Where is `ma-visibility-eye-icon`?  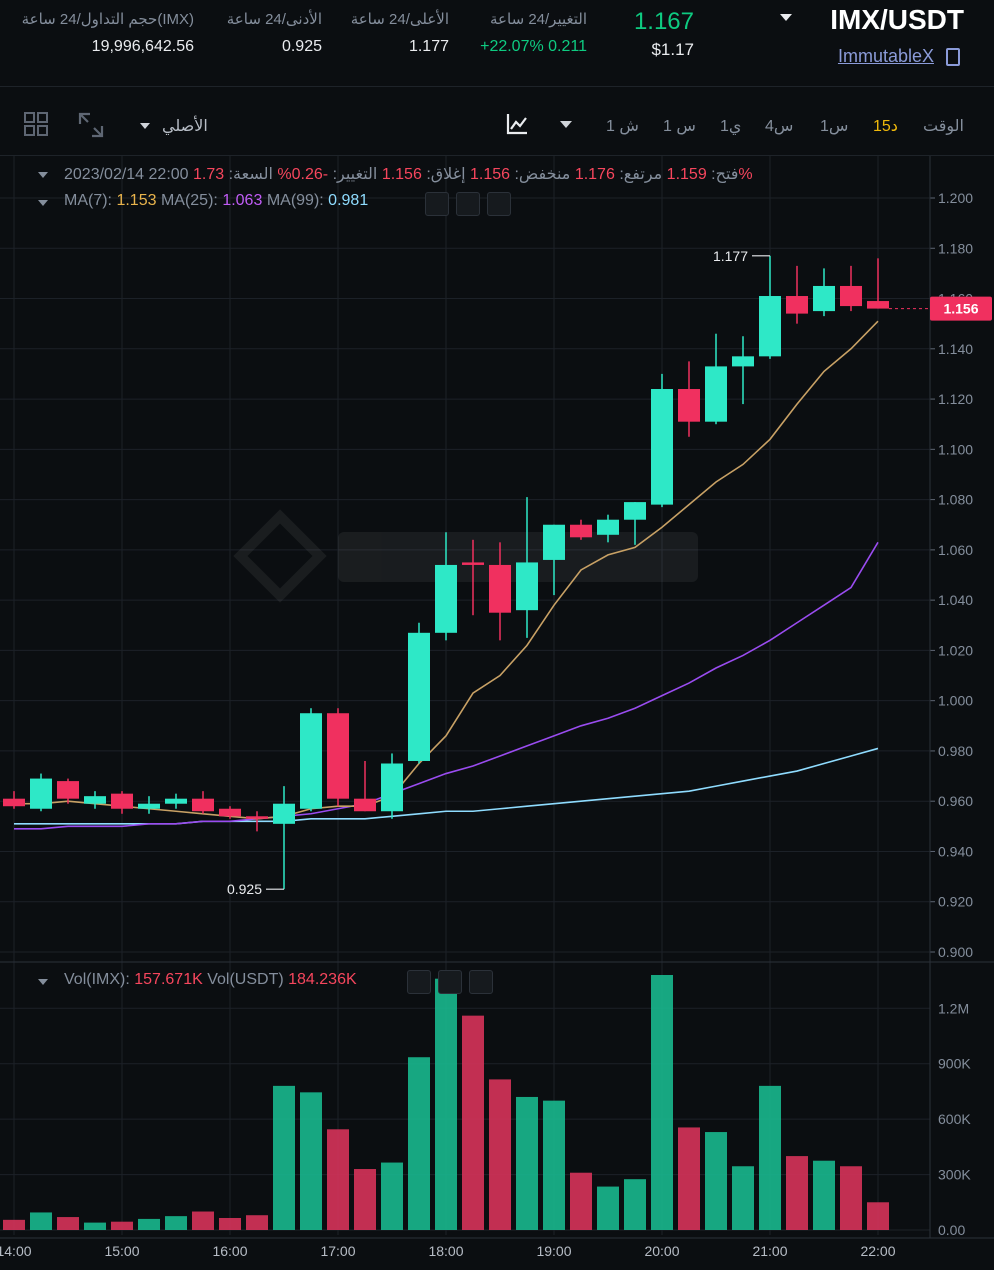
ma-visibility-eye-icon is located at coordinates (437, 204).